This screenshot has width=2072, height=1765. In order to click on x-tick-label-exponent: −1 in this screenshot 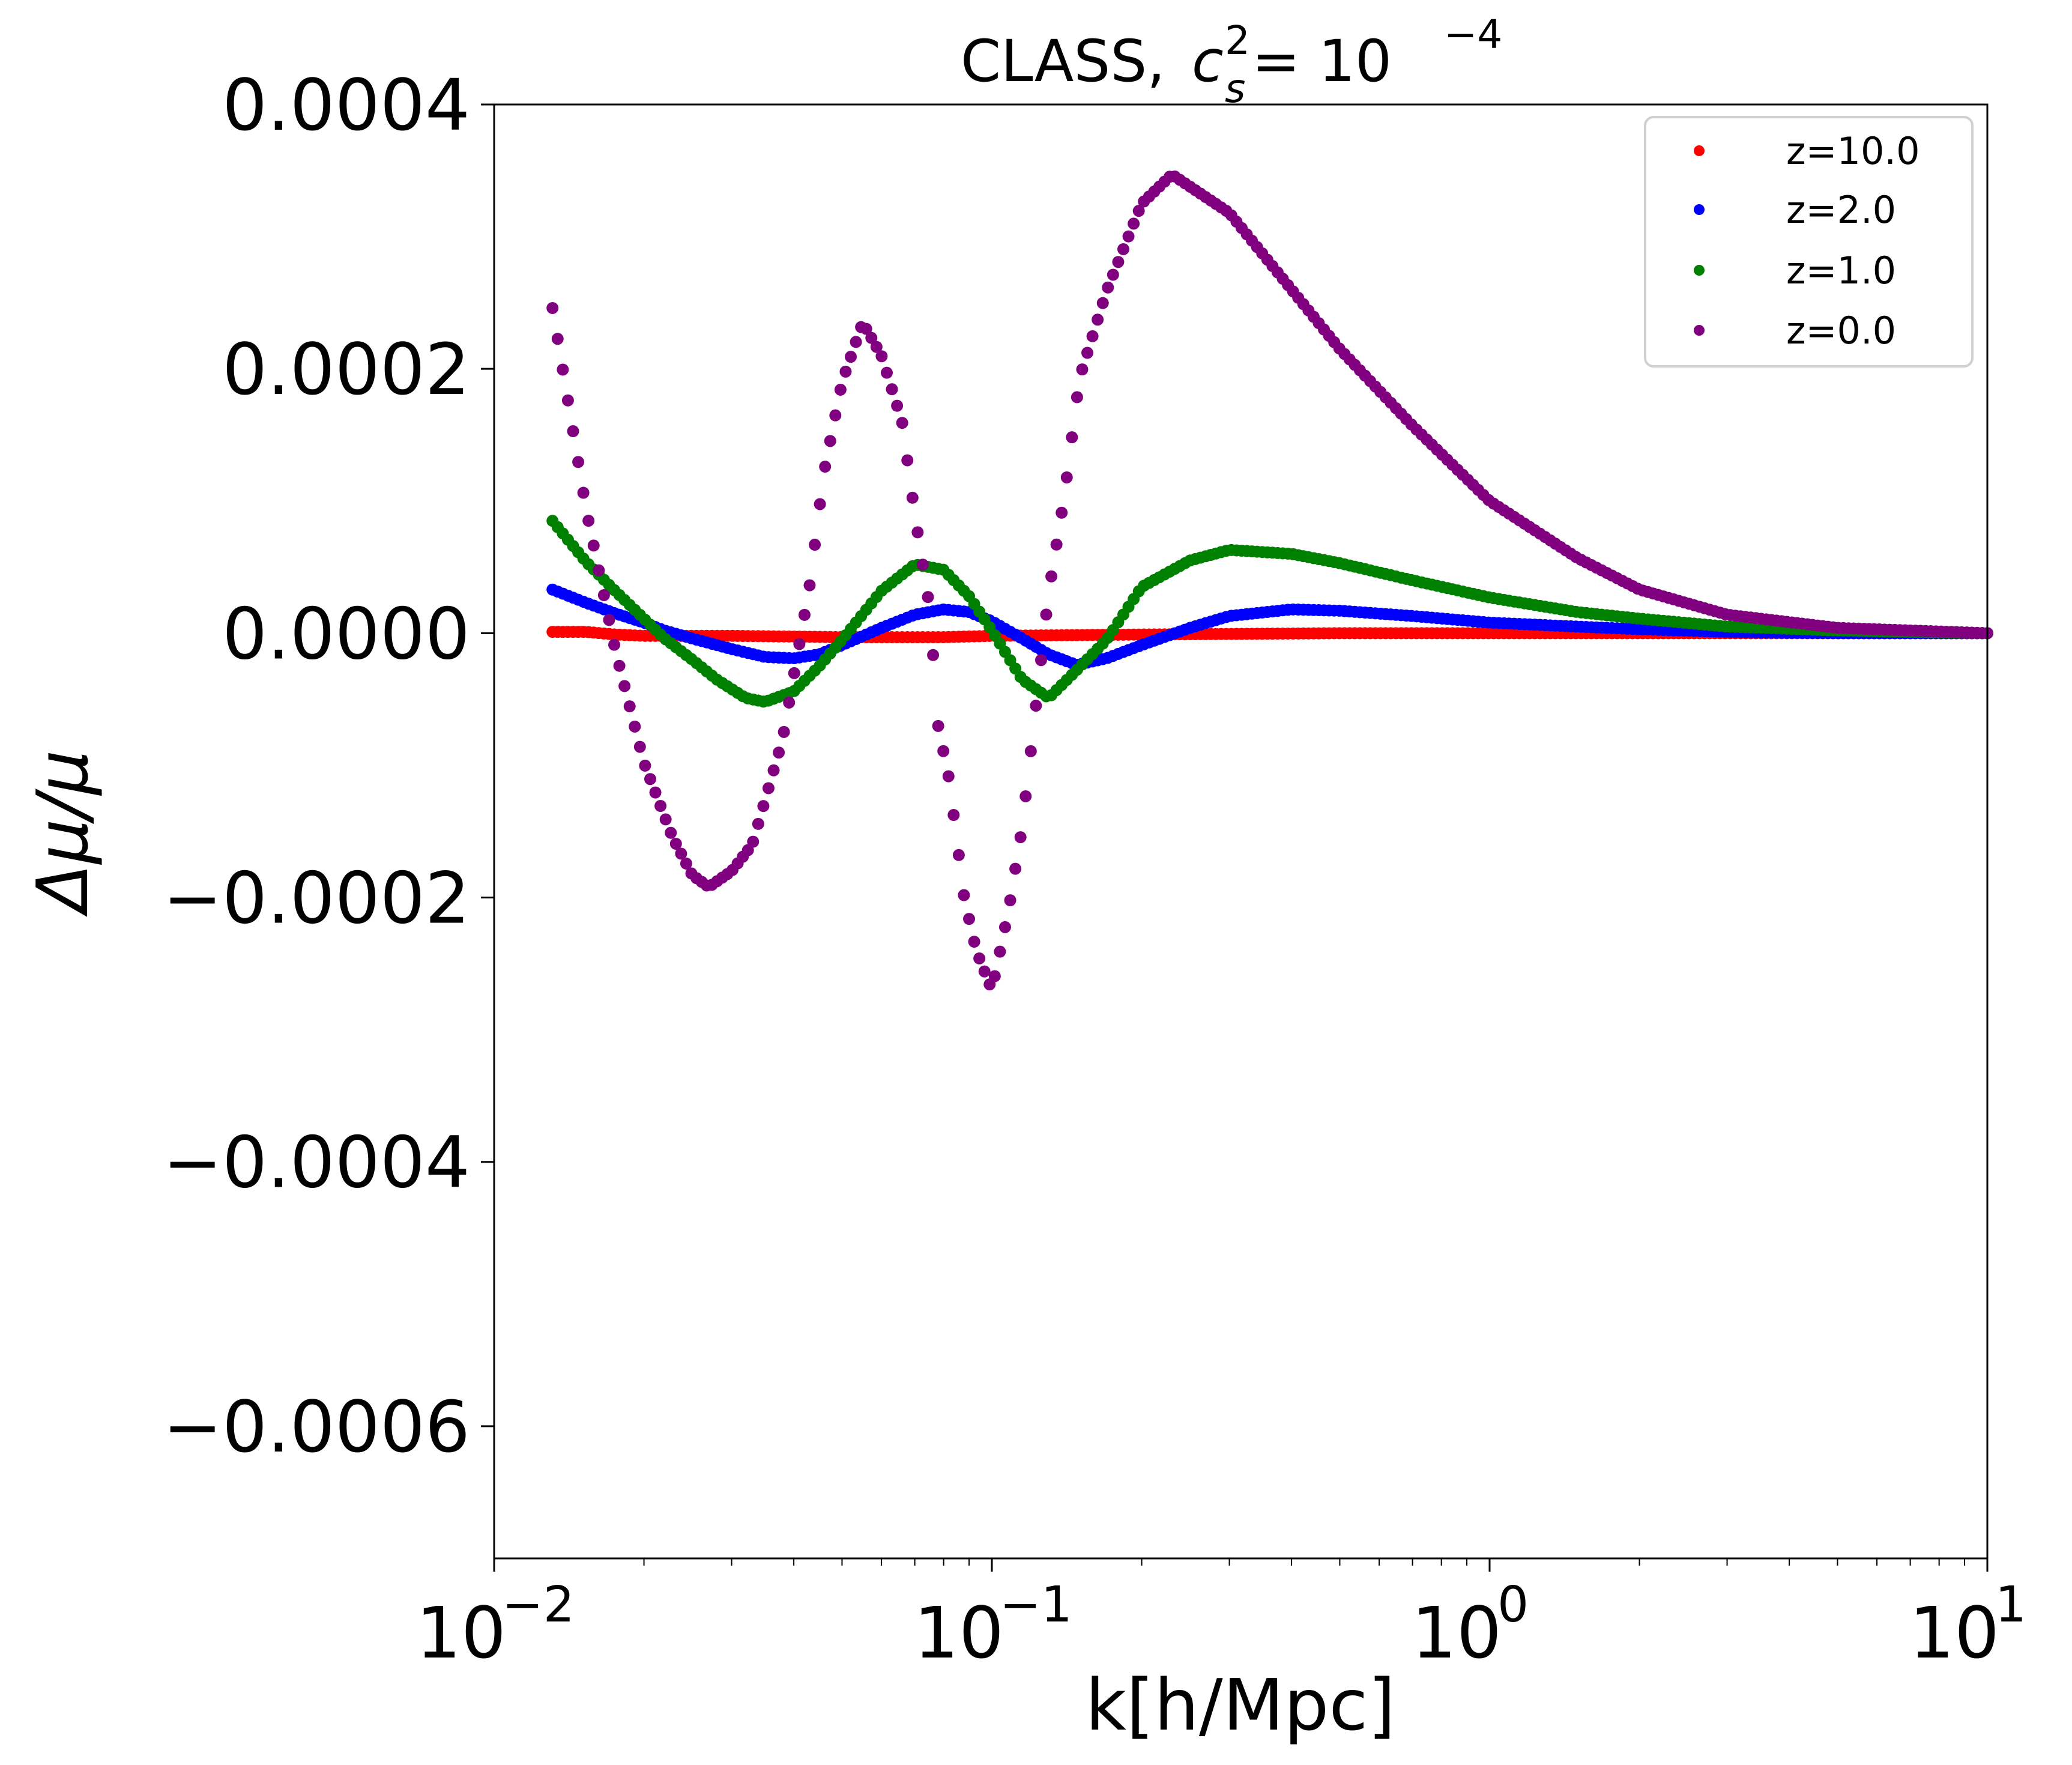, I will do `click(1036, 1604)`.